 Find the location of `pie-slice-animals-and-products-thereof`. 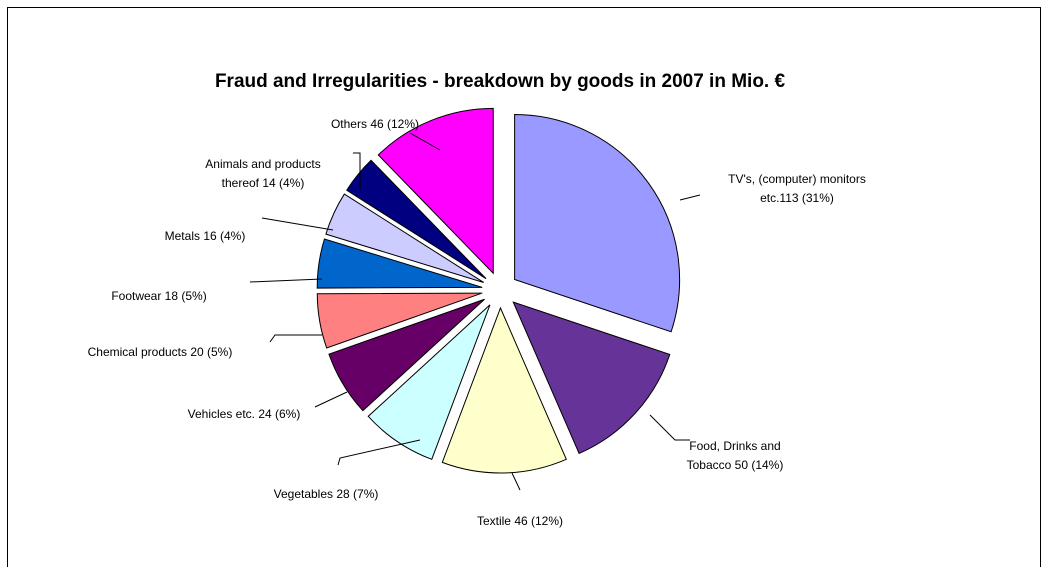

pie-slice-animals-and-products-thereof is located at coordinates (416, 219).